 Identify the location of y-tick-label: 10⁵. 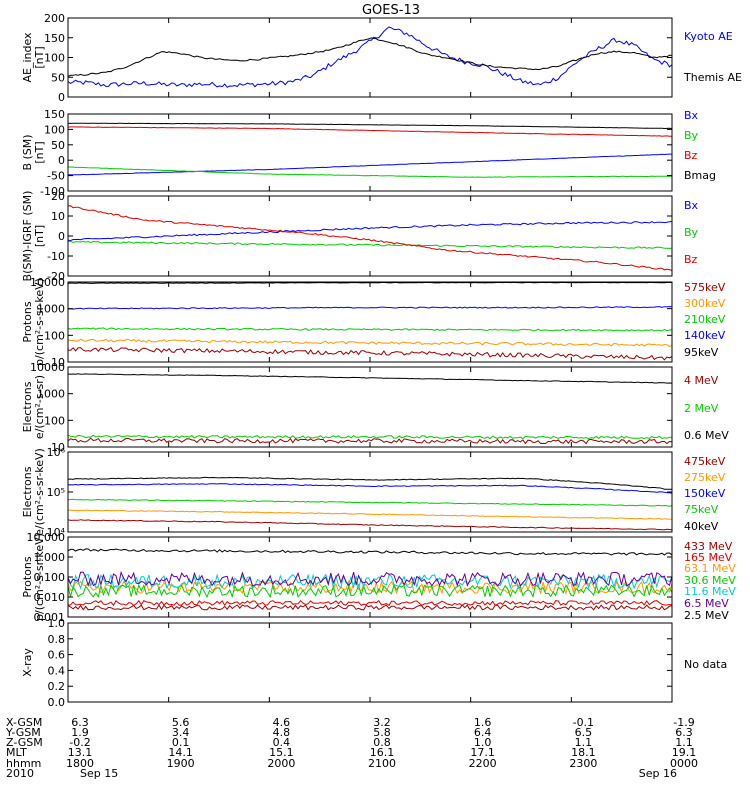
(56, 492).